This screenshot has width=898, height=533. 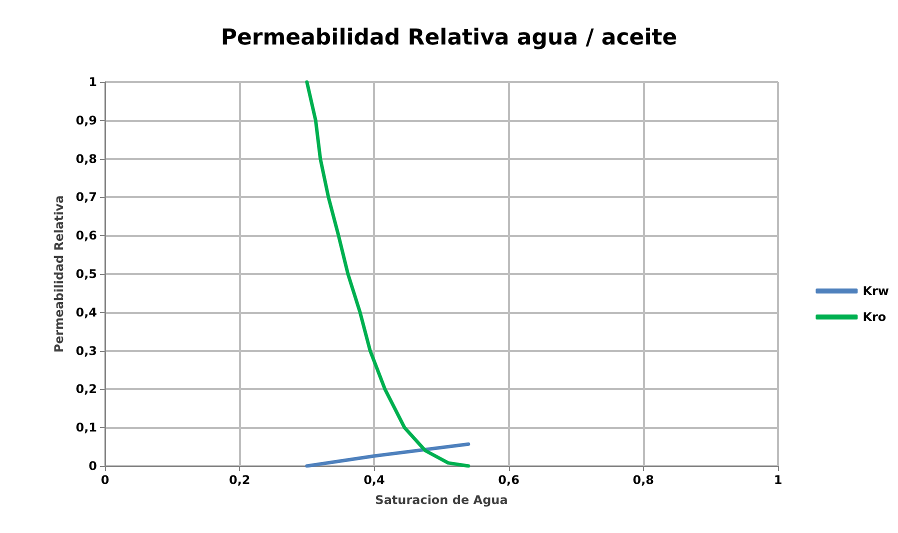 What do you see at coordinates (374, 480) in the screenshot?
I see `x-tick-label: 0,4` at bounding box center [374, 480].